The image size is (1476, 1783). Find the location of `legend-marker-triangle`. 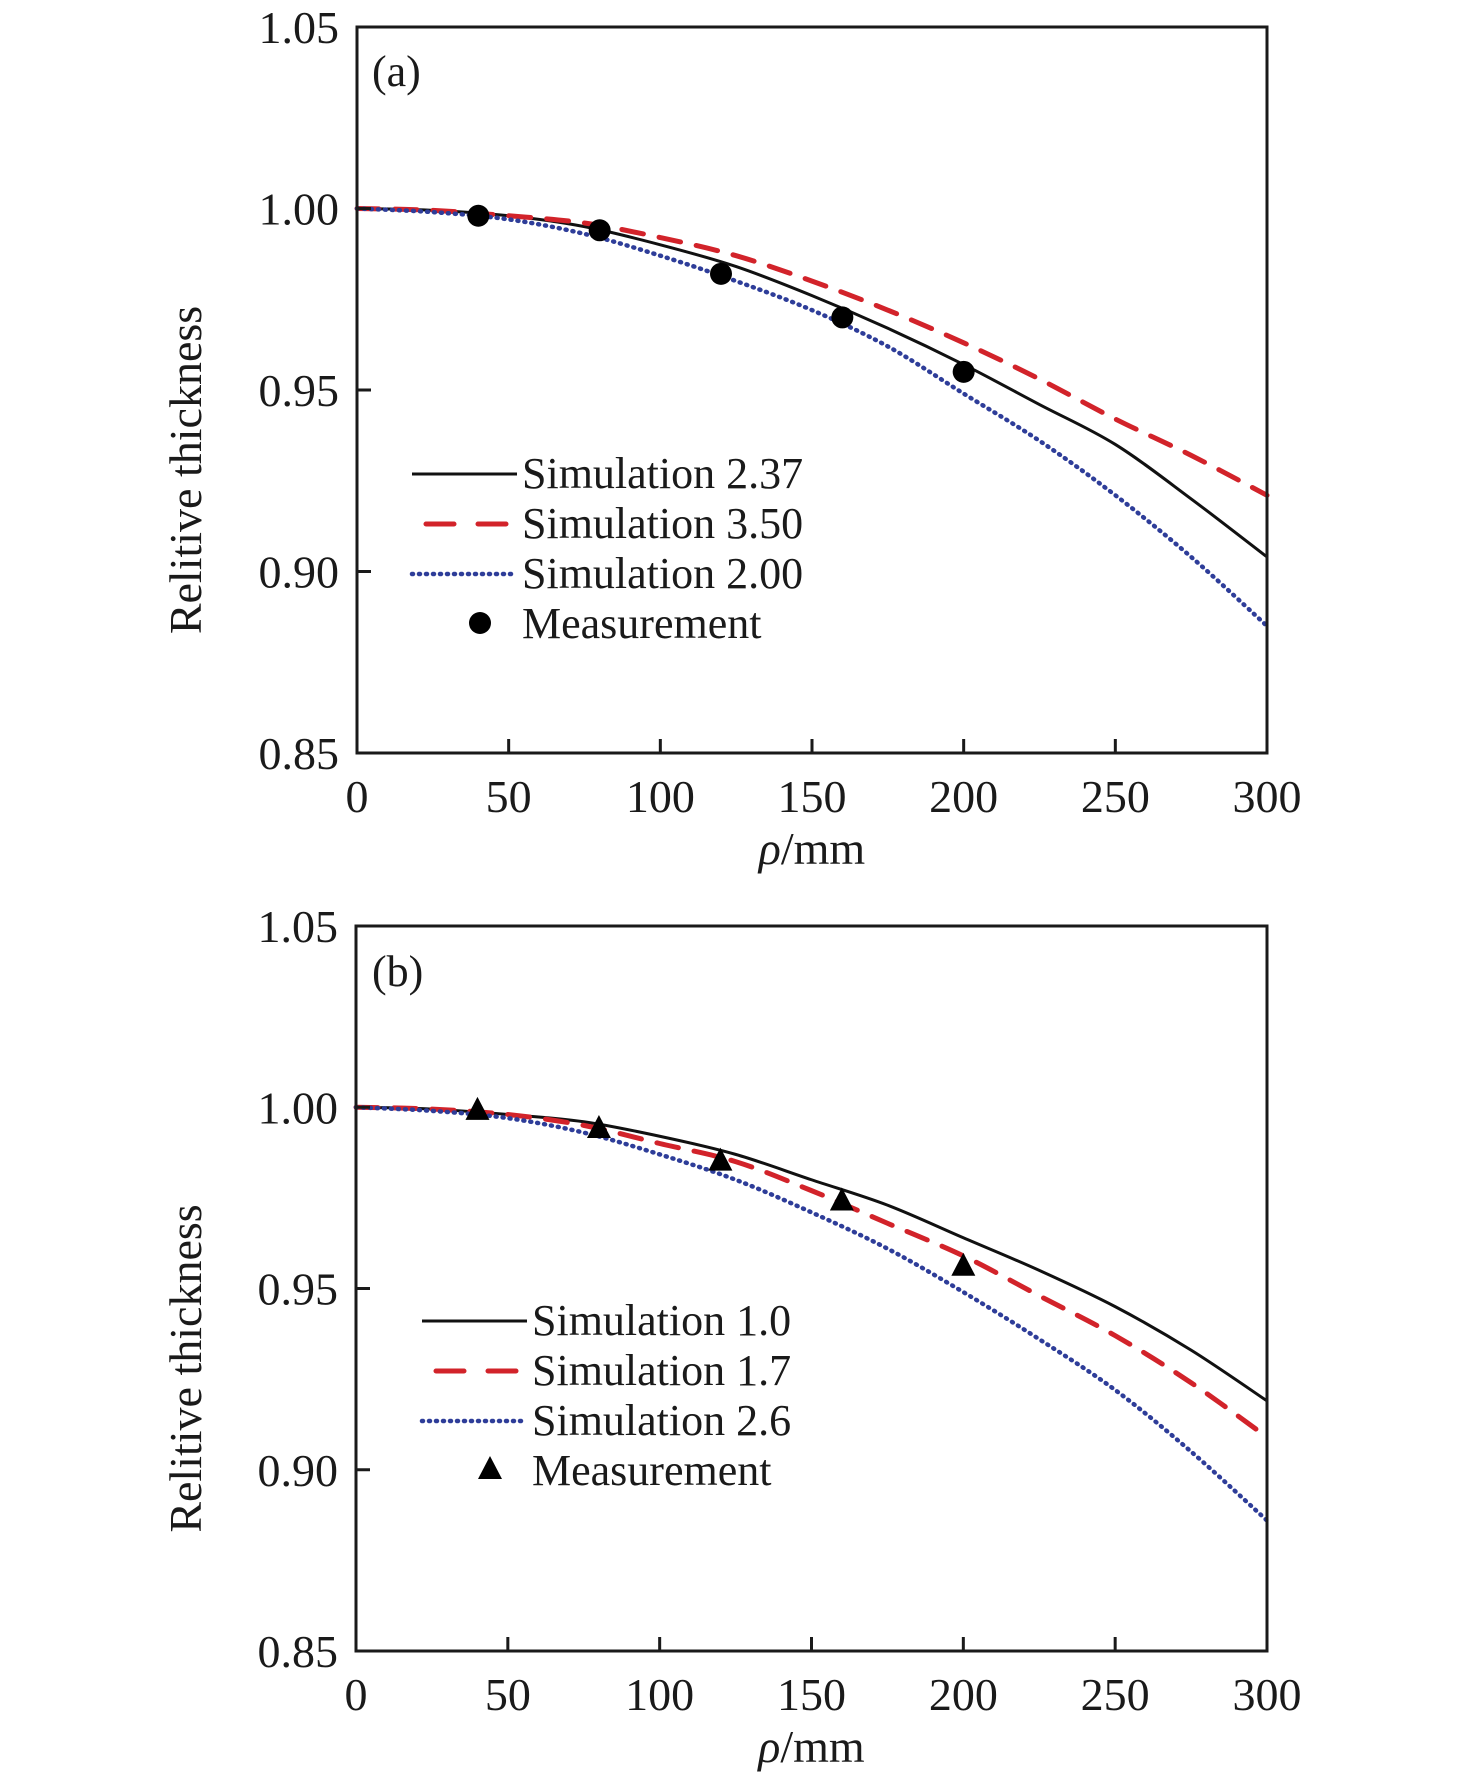

legend-marker-triangle is located at coordinates (490, 1467).